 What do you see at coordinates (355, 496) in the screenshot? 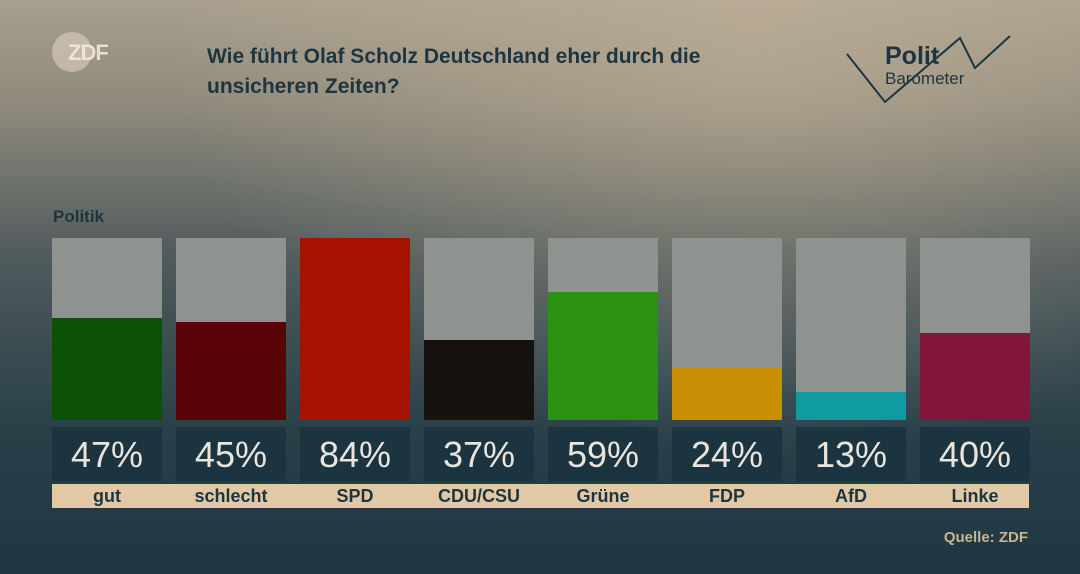
I see `category-label: SPD` at bounding box center [355, 496].